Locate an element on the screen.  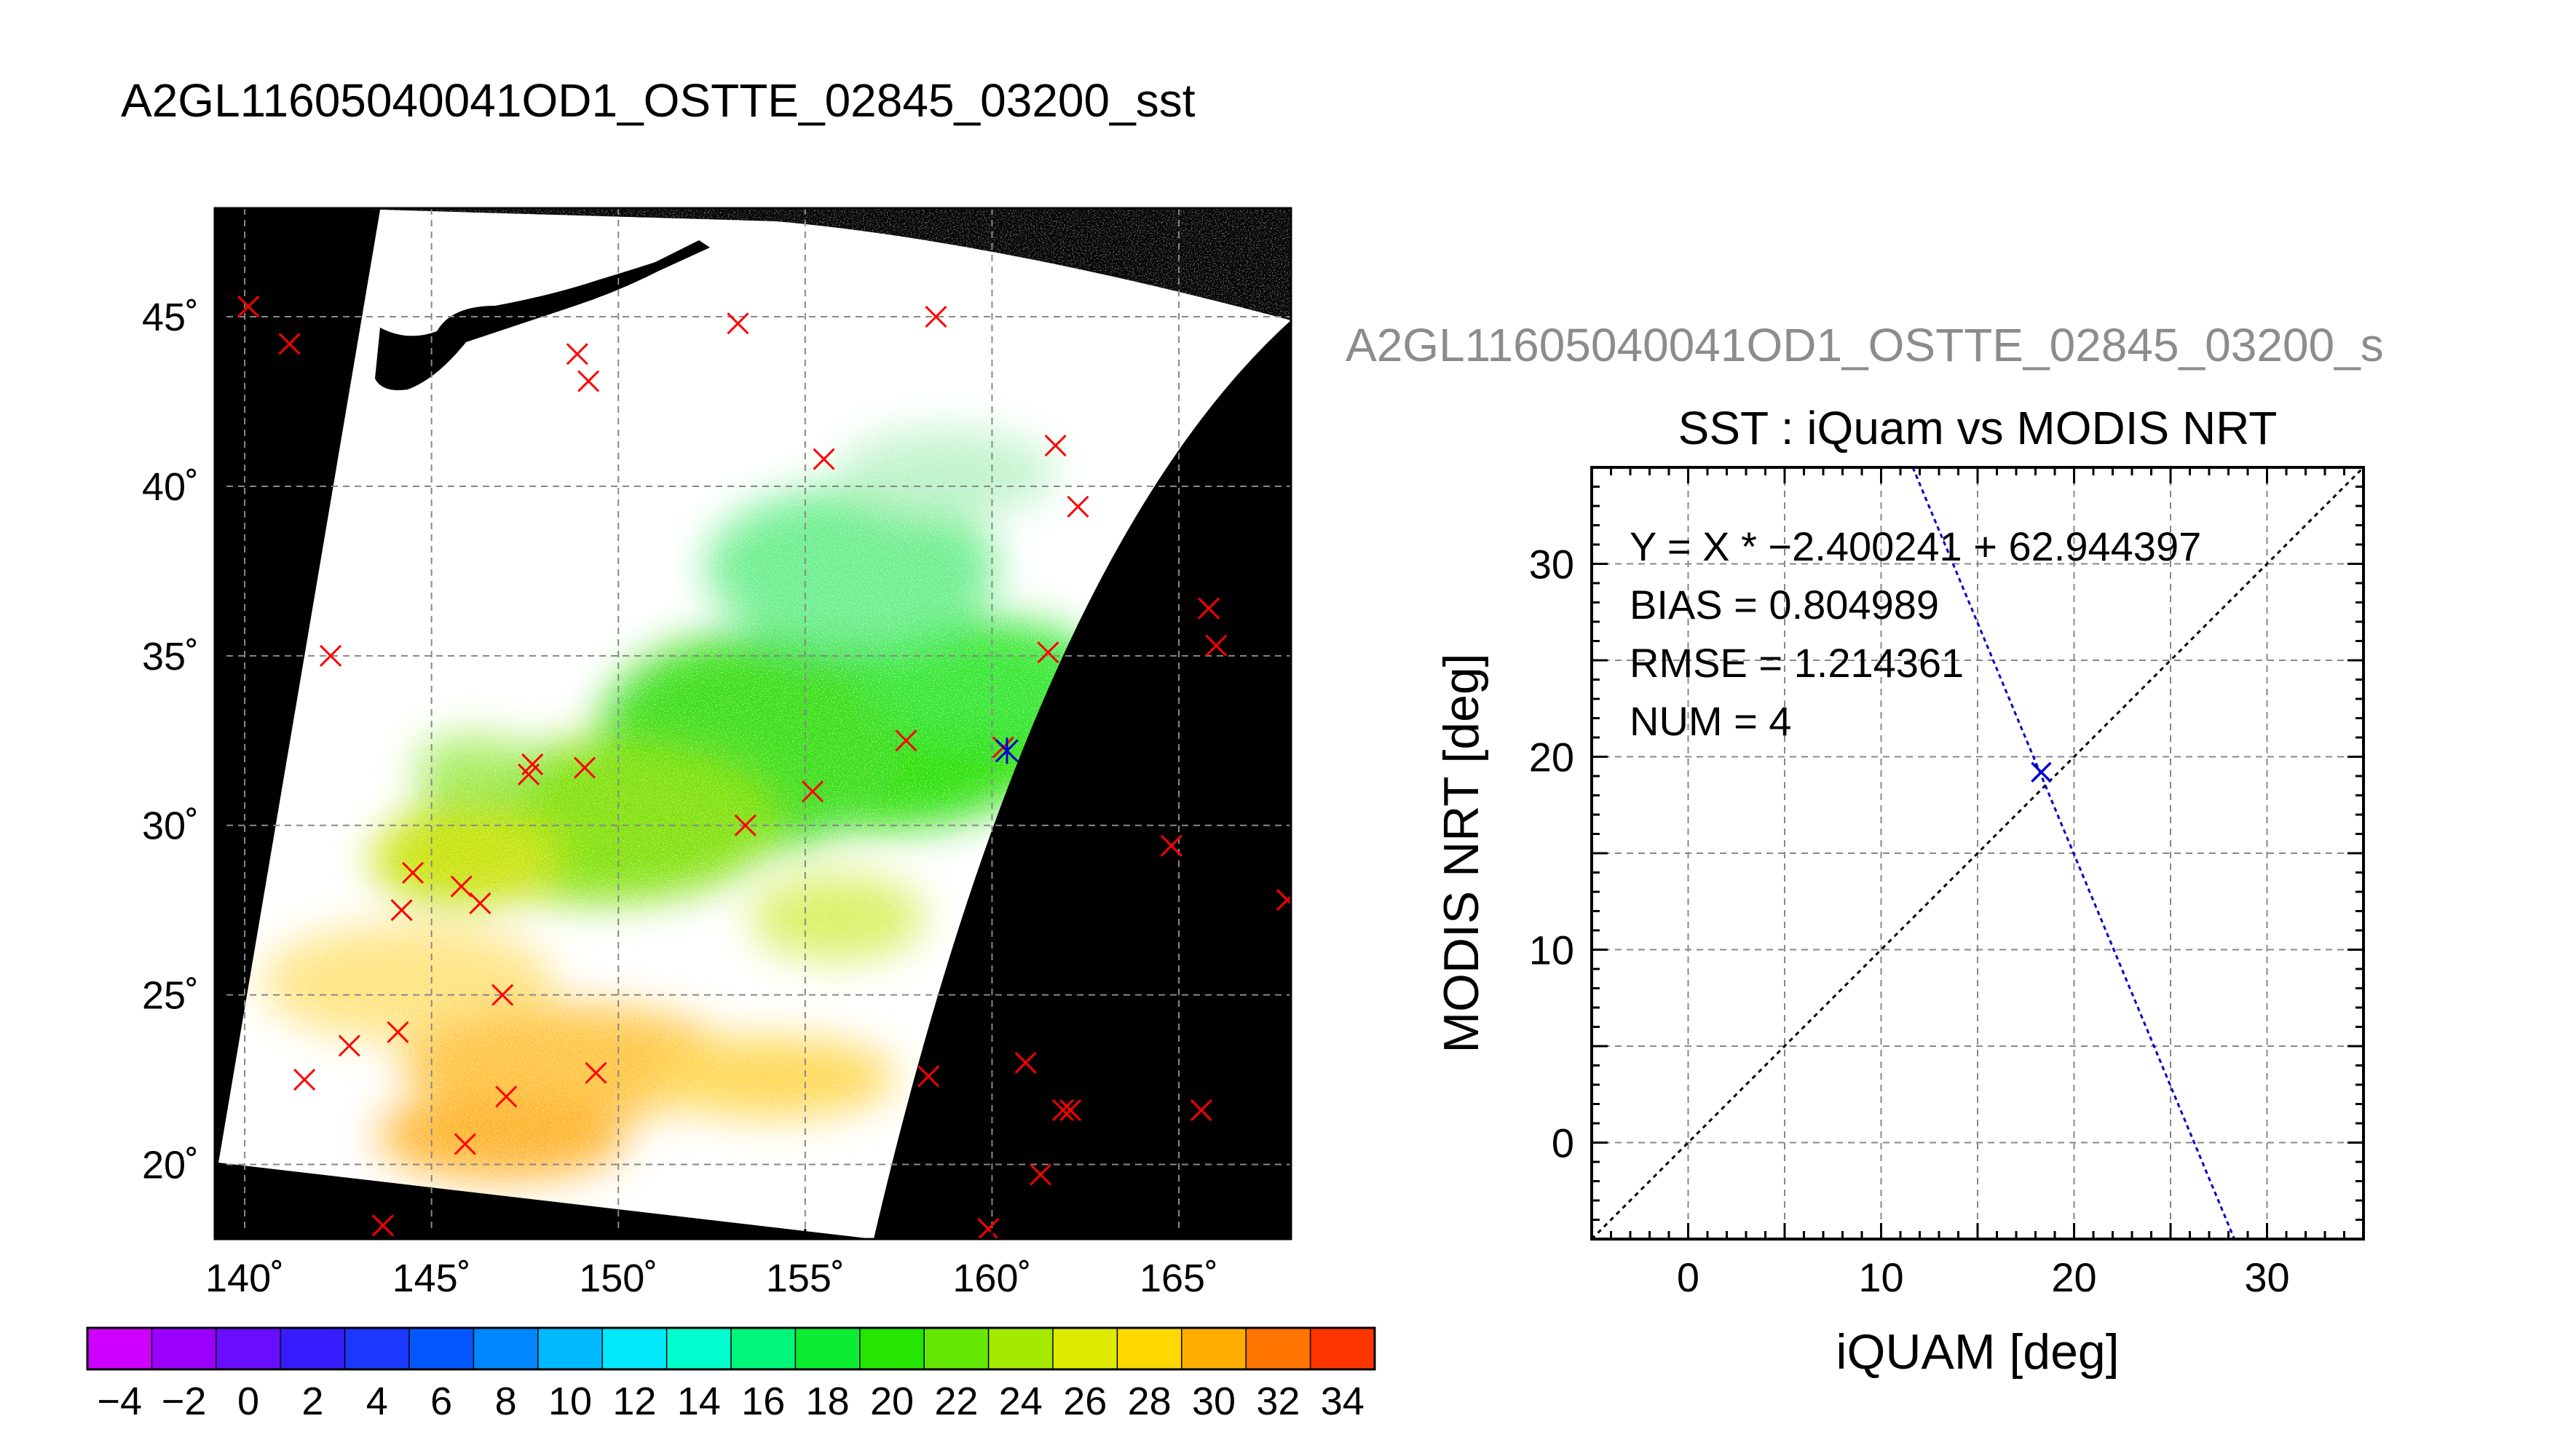
scatter-xlabel: iQUAM [deg] is located at coordinates (1977, 1352).